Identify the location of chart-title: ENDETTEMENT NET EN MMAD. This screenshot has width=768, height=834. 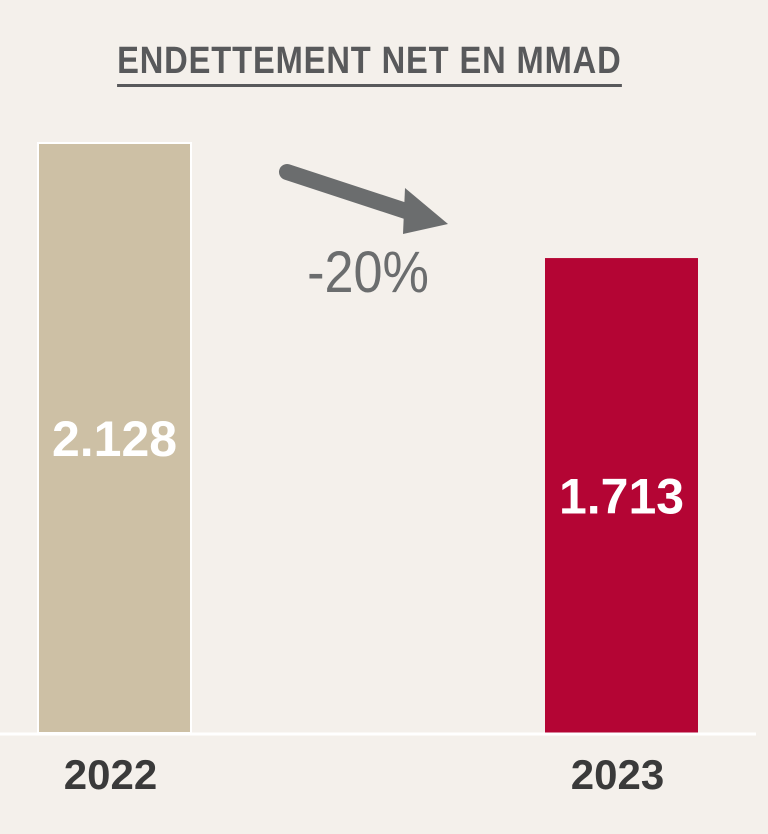
(369, 63).